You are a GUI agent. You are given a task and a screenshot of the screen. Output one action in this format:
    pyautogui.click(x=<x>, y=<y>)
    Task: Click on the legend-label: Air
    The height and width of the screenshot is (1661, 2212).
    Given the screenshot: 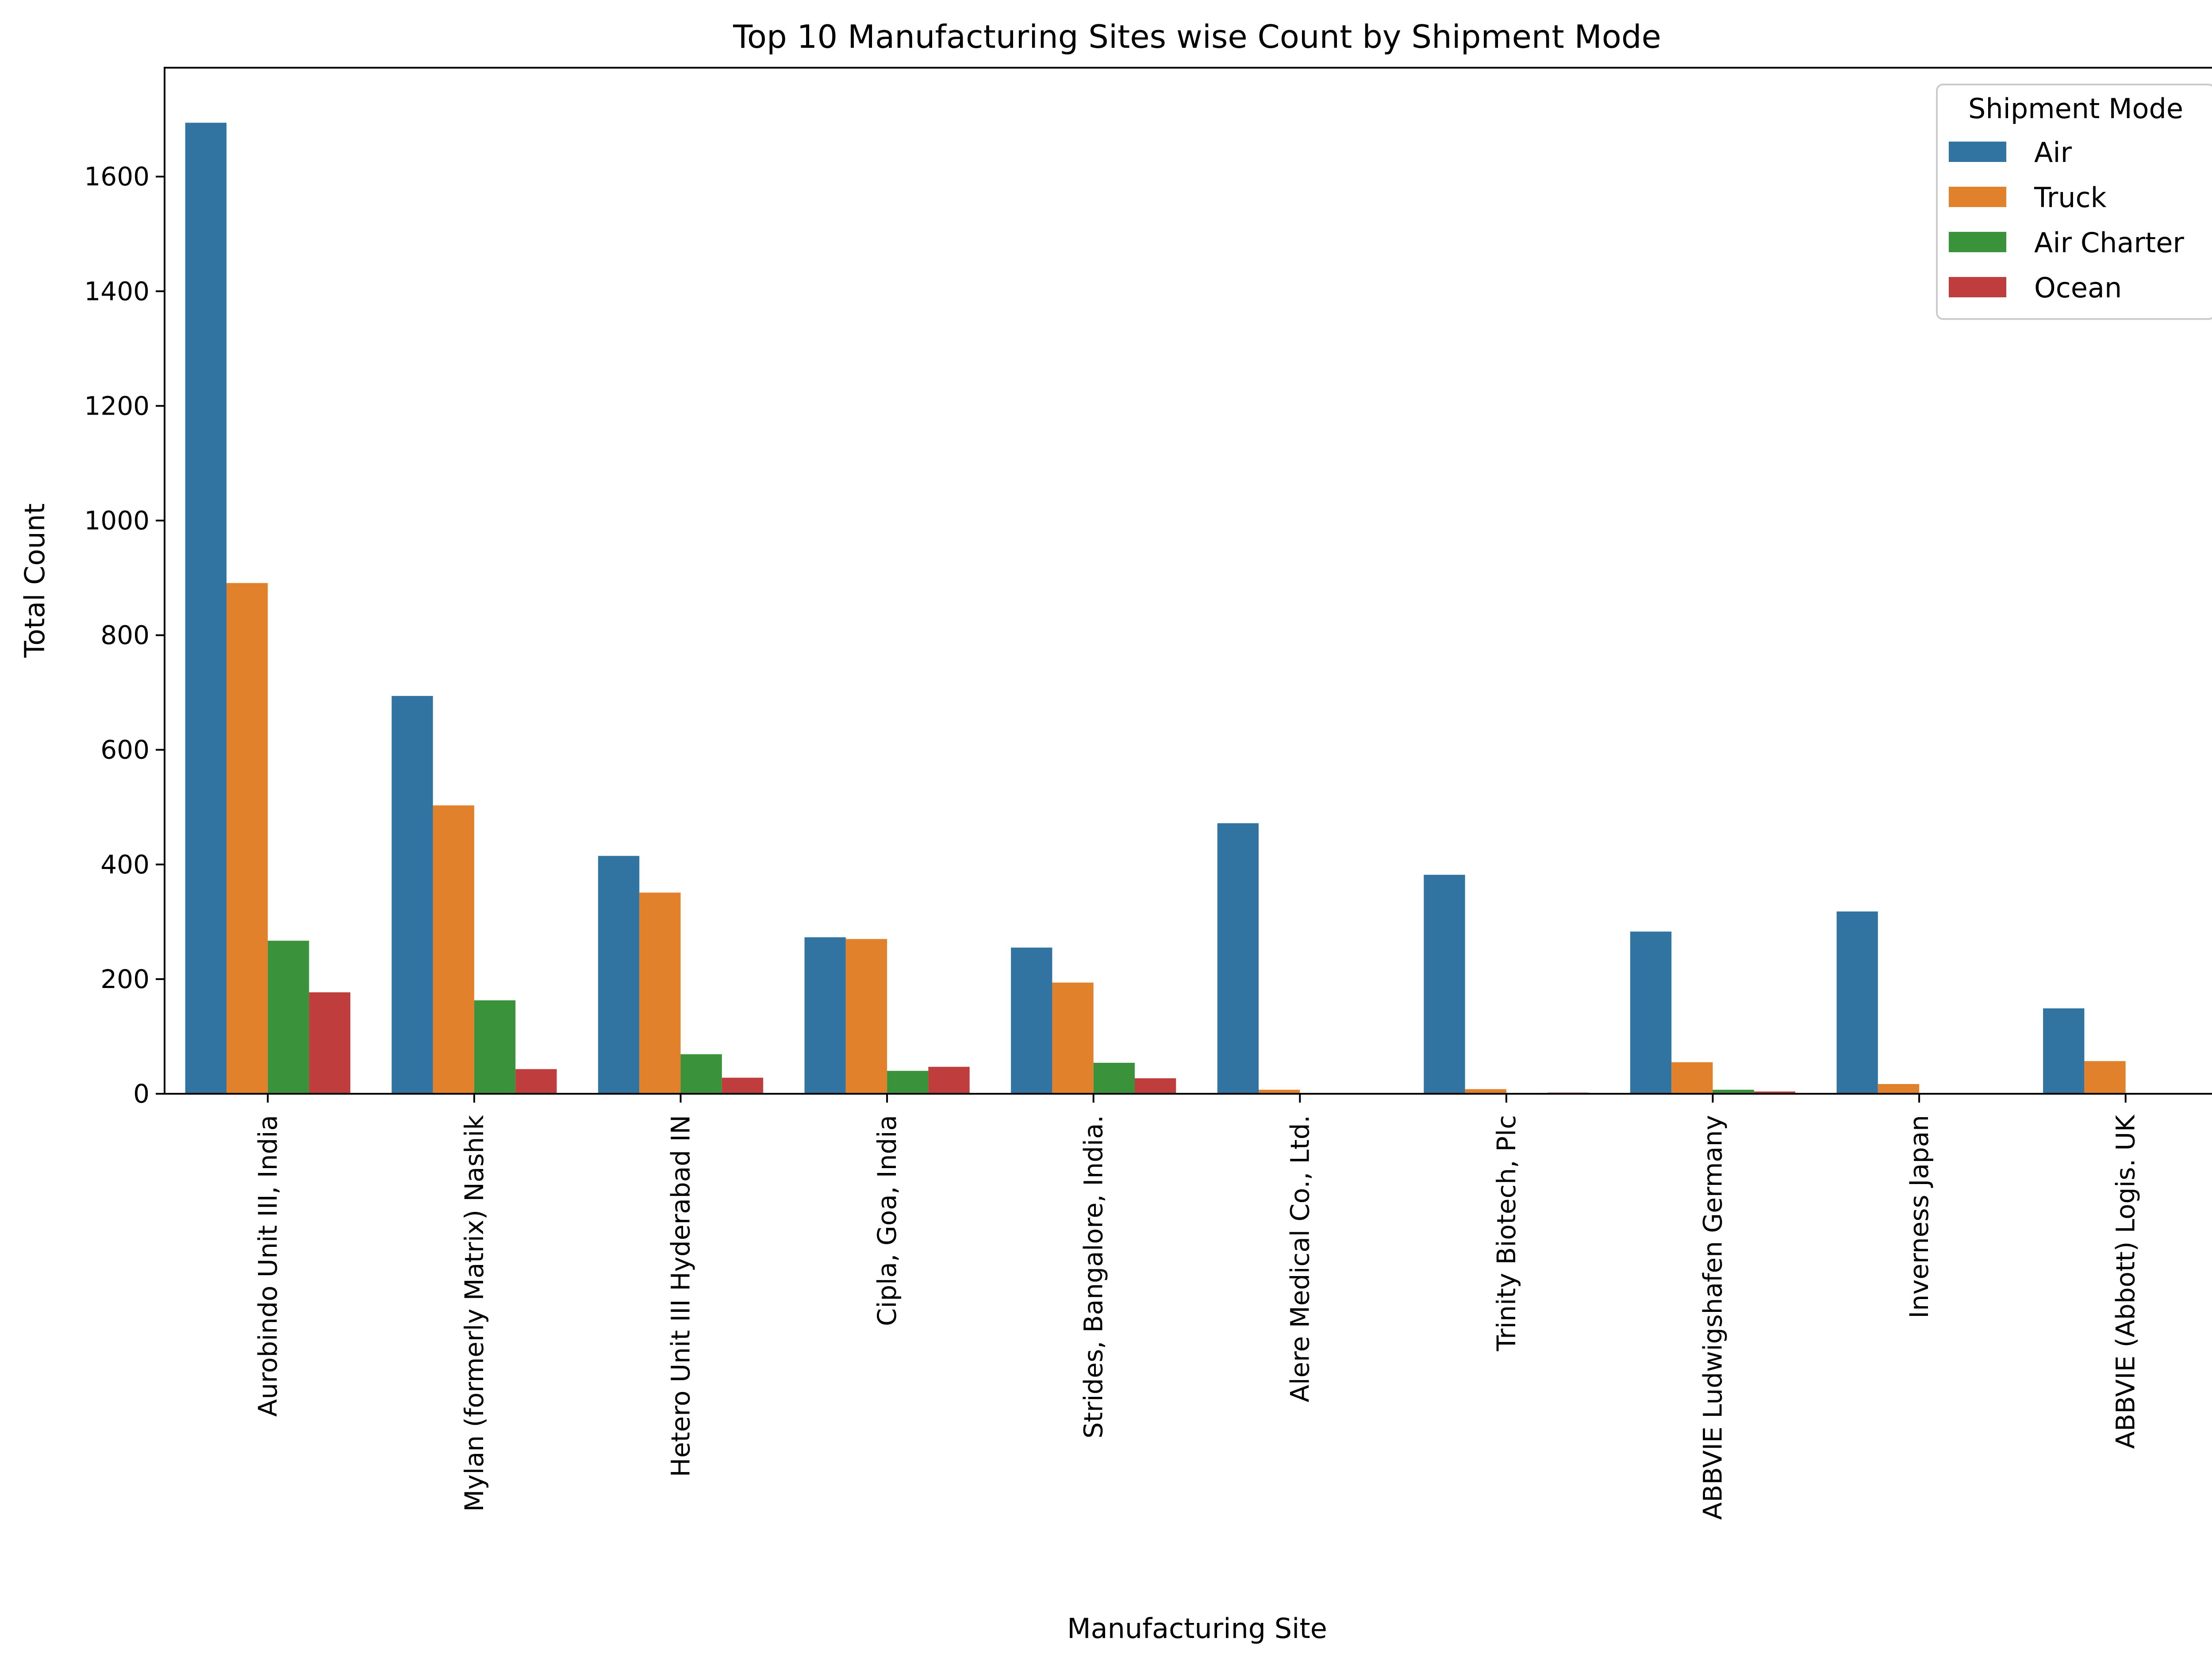 What is the action you would take?
    pyautogui.click(x=2053, y=152)
    